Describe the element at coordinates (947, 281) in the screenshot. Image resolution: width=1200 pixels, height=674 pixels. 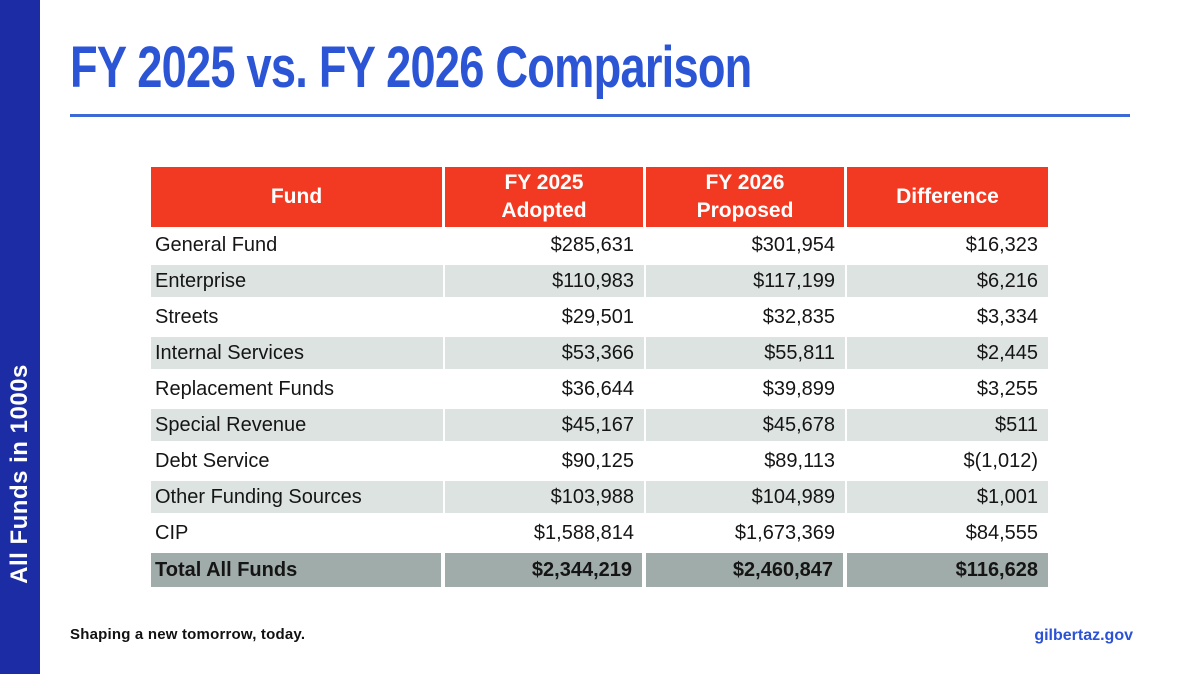
I see `amount-cell: $6,216` at that location.